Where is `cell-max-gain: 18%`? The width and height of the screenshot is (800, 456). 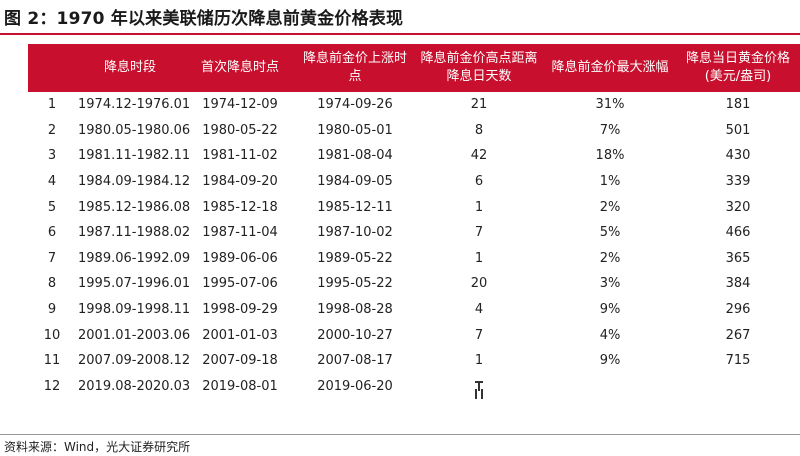
cell-max-gain: 18% is located at coordinates (610, 156).